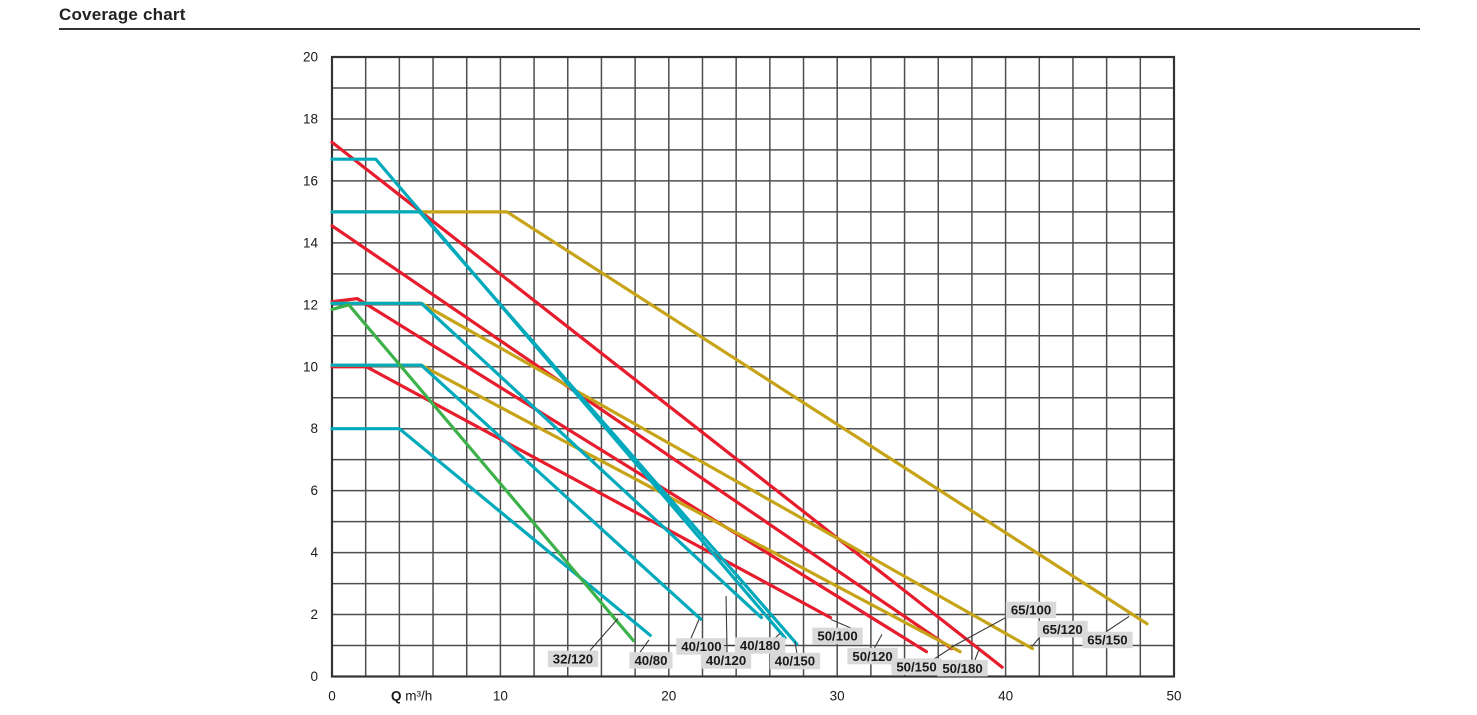 The width and height of the screenshot is (1477, 715). Describe the element at coordinates (1173, 696) in the screenshot. I see `x-tick-label: 50` at that location.